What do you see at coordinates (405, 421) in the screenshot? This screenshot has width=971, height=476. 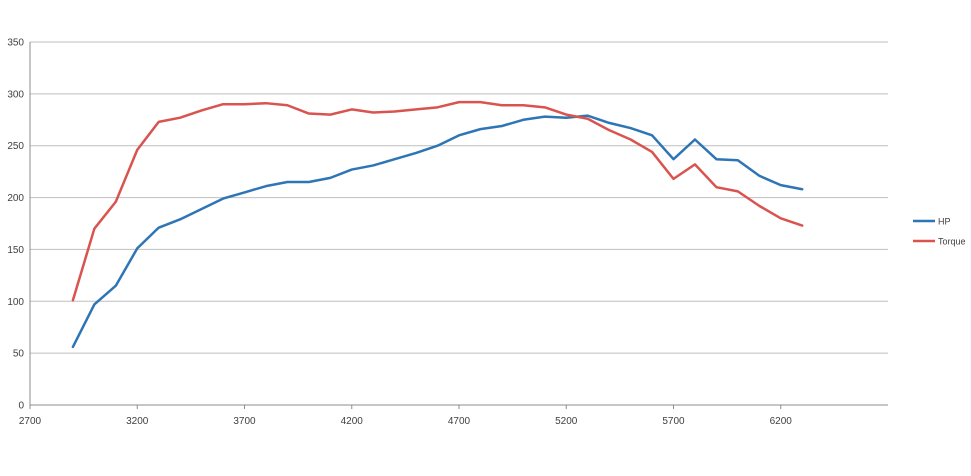 I see `x-tick-labels: 2700 3200 3700 4200 4700 5200 5700 6200` at bounding box center [405, 421].